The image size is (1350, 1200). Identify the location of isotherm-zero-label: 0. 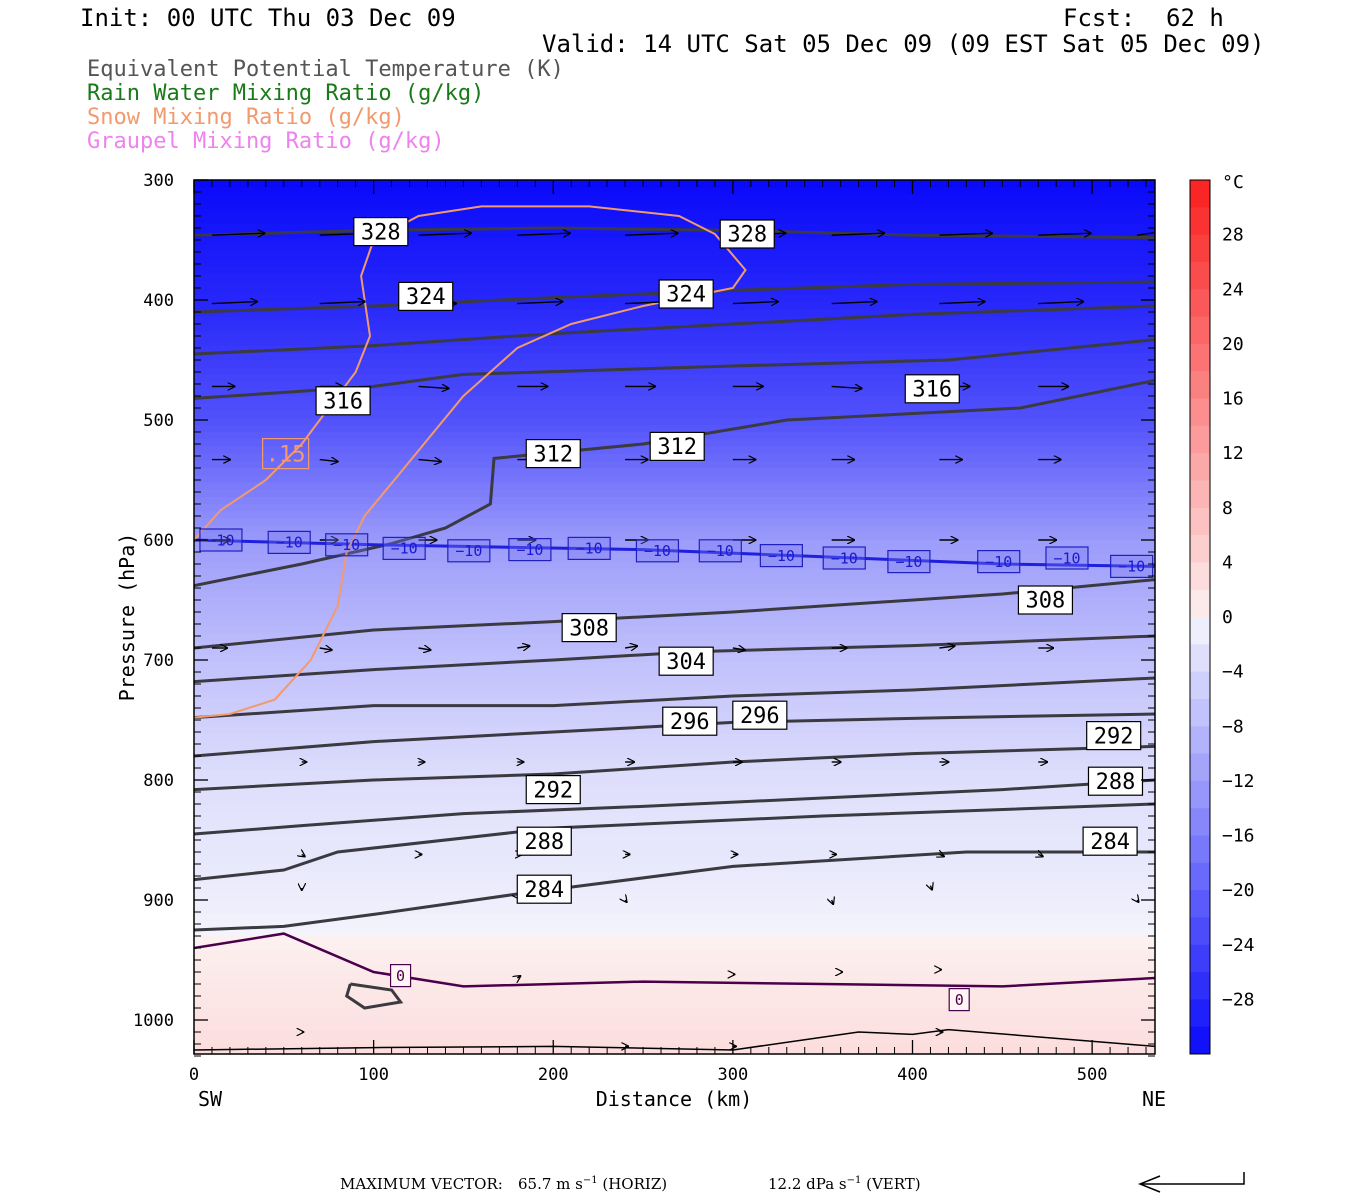
(959, 999).